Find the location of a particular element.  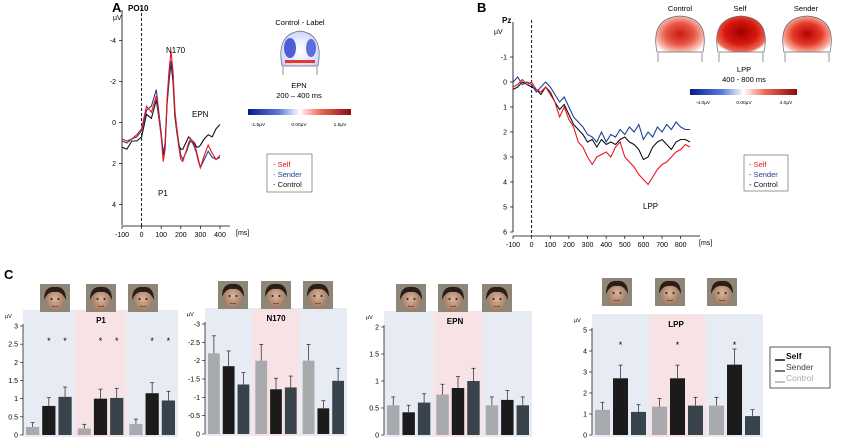

color-scale-b is located at coordinates (743, 92).